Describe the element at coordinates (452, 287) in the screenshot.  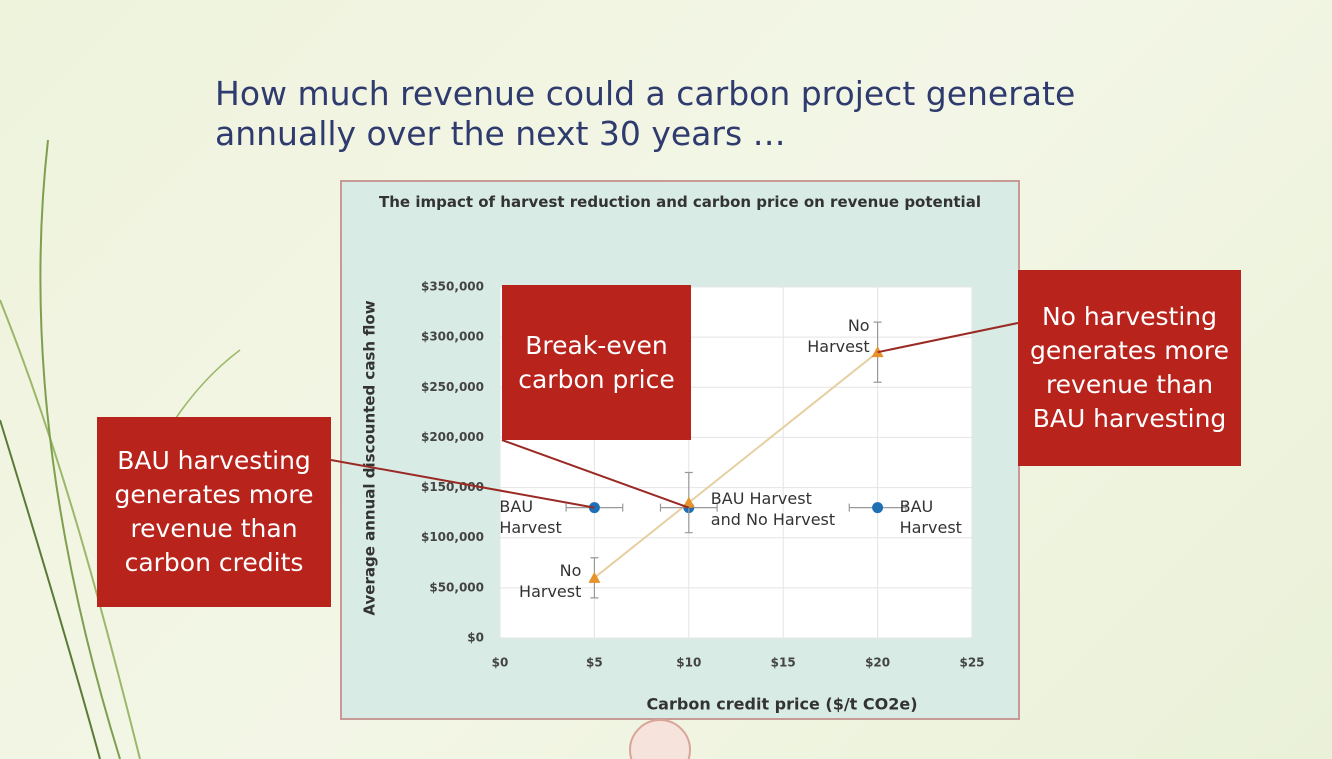
I see `y-tick-label: $350,000` at that location.